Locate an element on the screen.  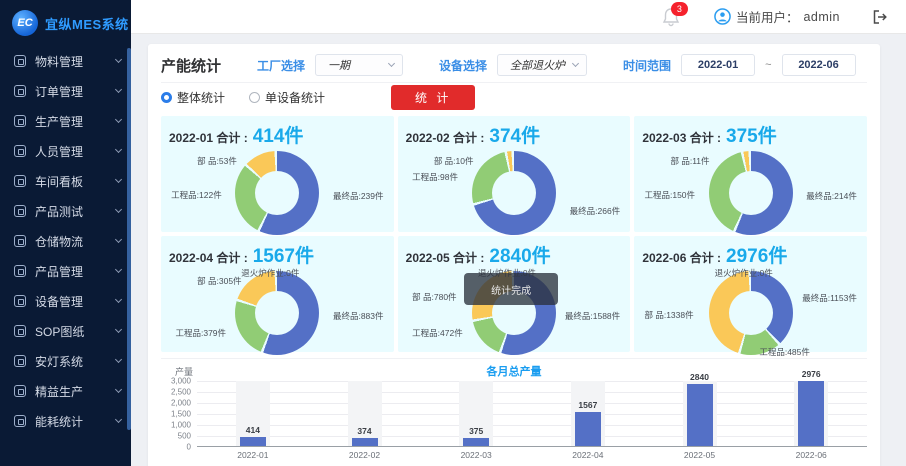
donut-label: 部 品:53件 is located at coordinates (217, 161).